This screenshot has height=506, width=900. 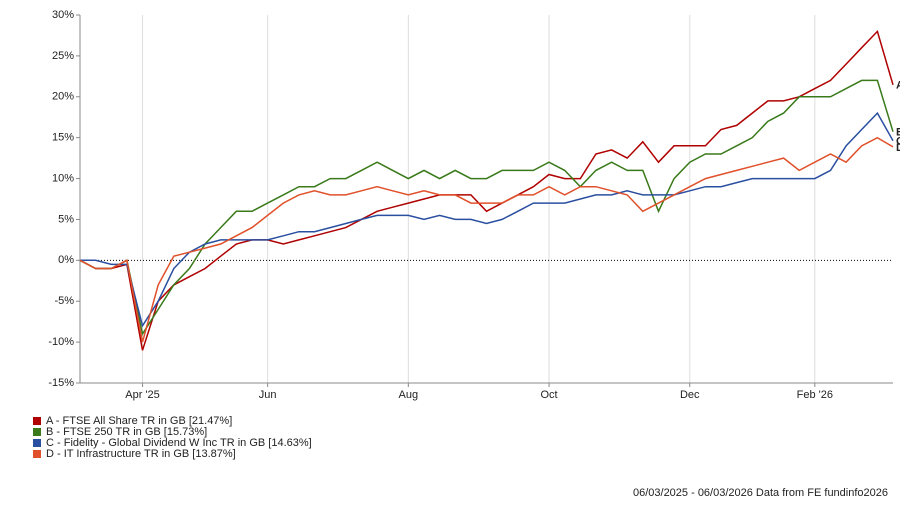 I want to click on x-tick-label: Feb '26, so click(x=815, y=395).